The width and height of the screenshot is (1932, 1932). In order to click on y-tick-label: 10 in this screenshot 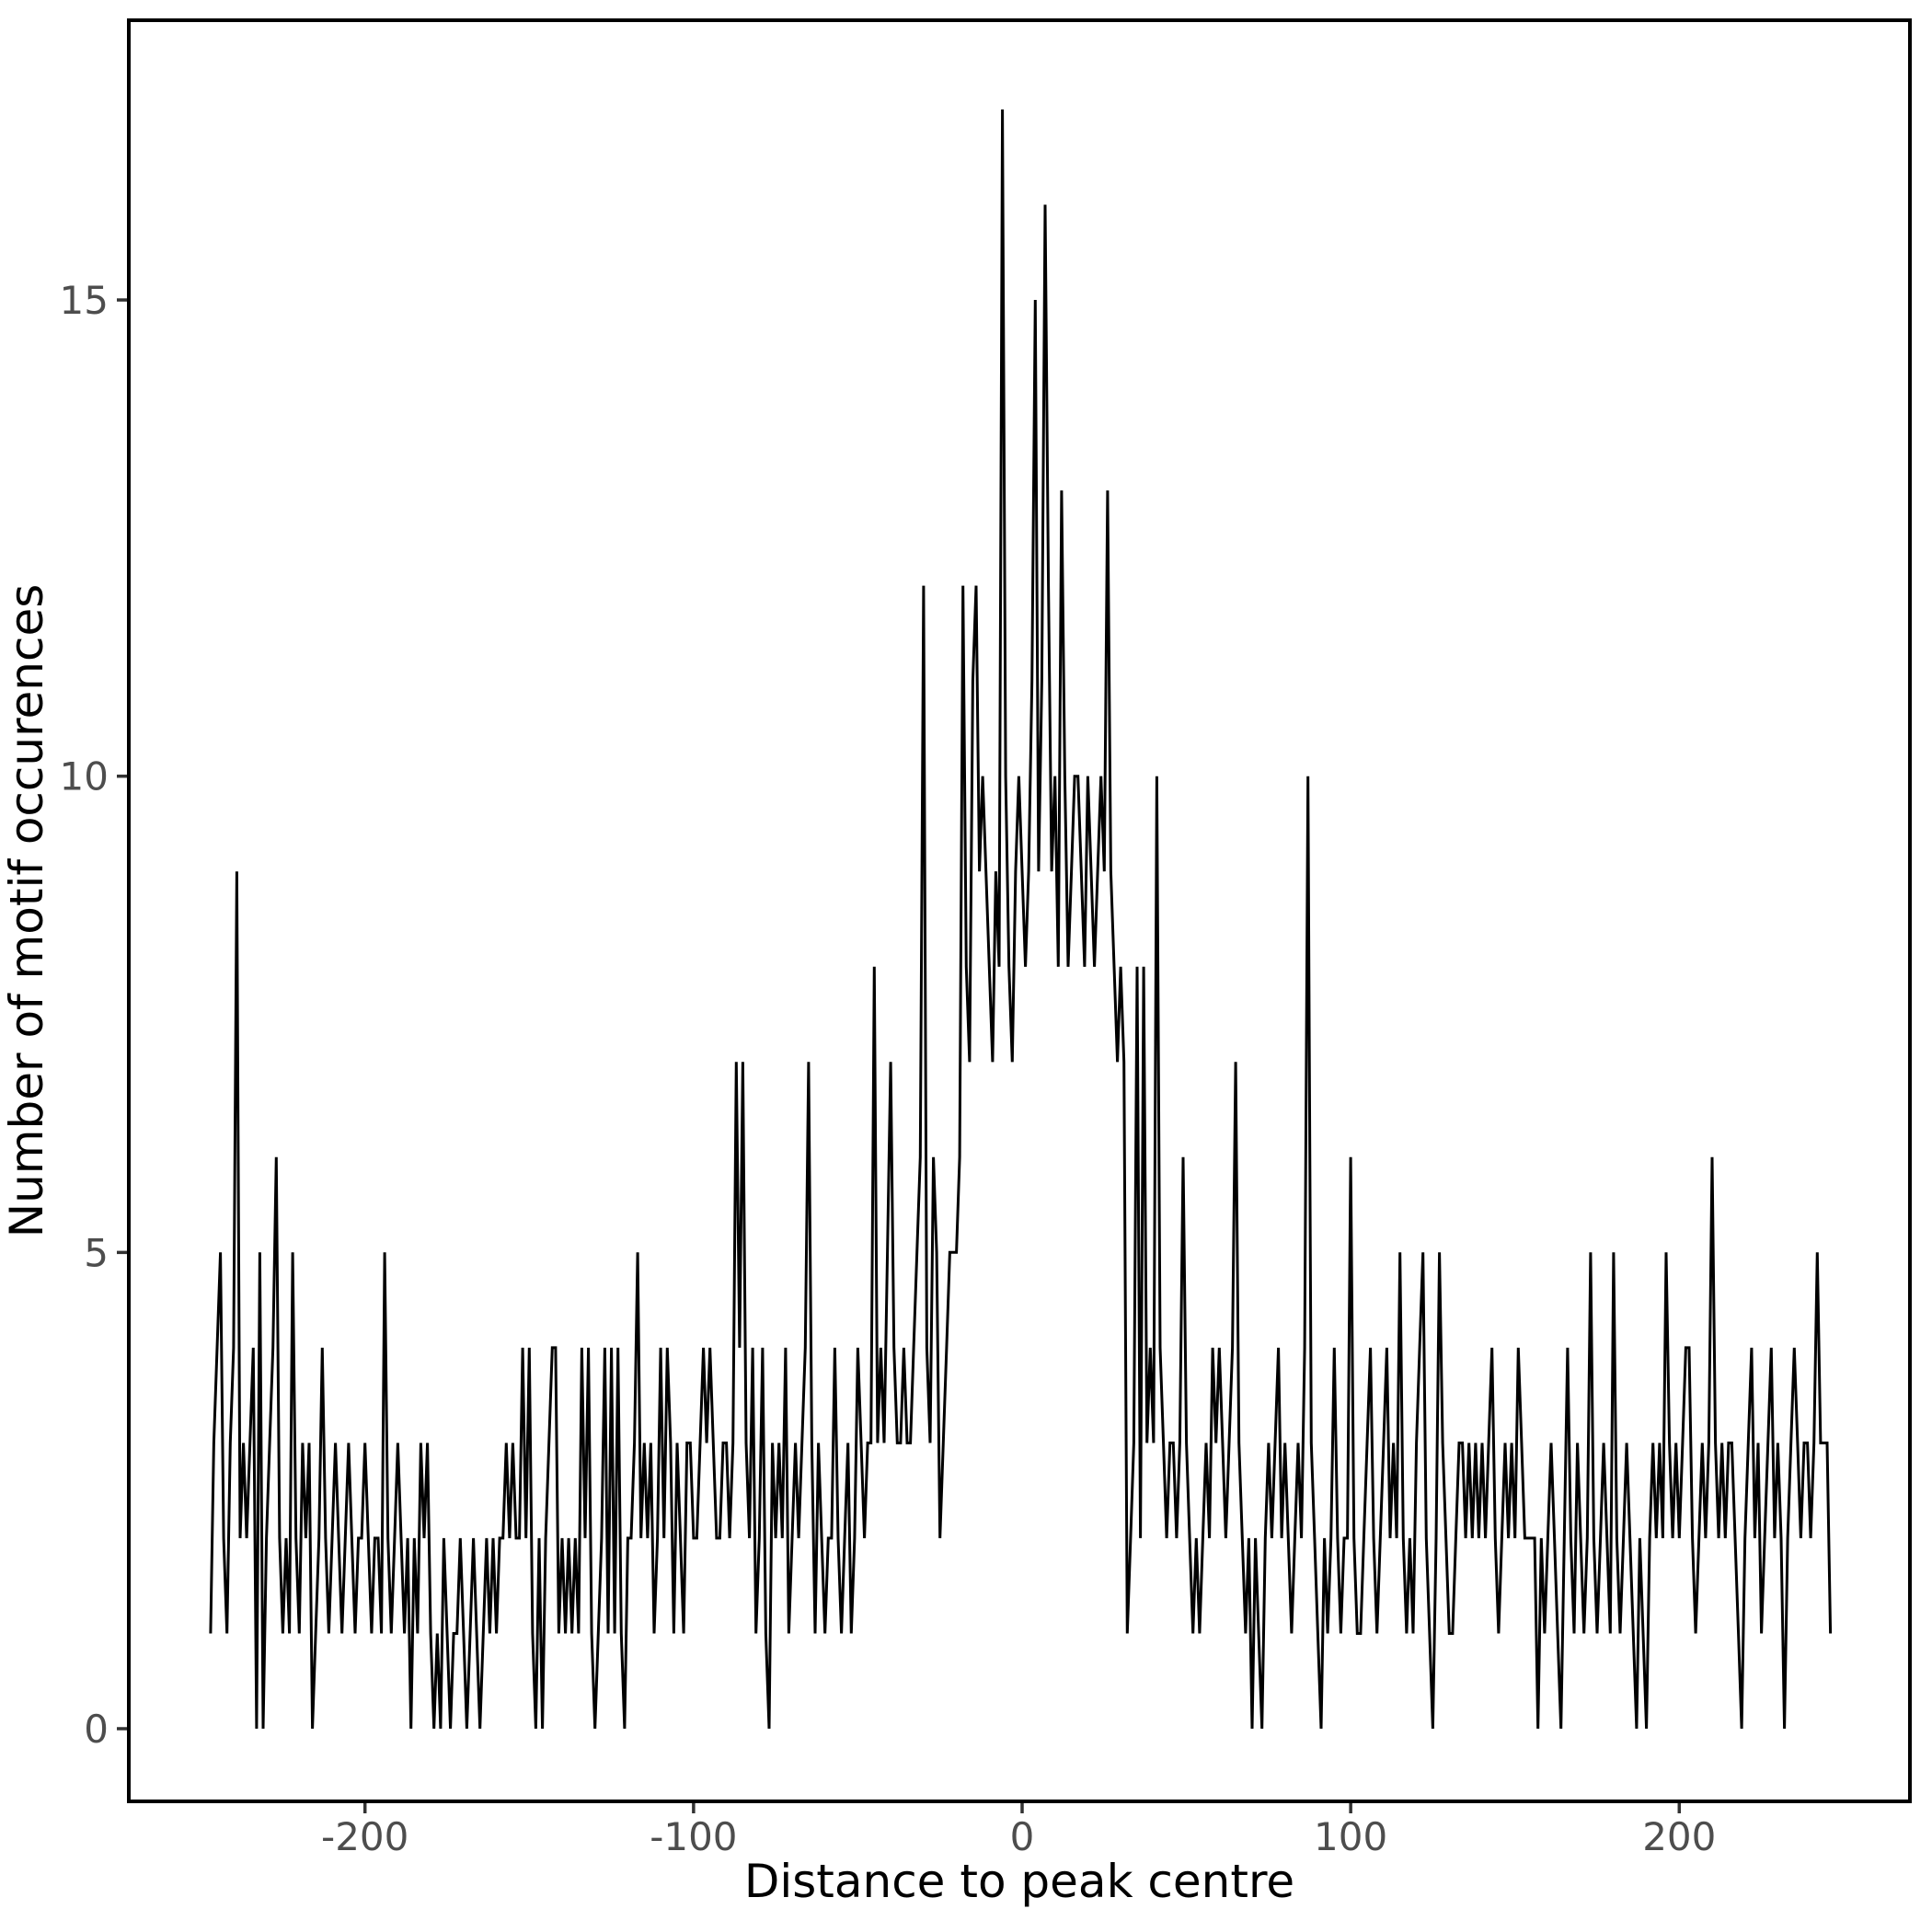, I will do `click(84, 776)`.